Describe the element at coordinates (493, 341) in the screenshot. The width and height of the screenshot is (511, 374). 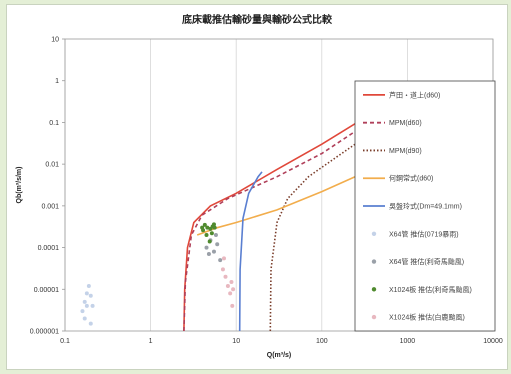
I see `x-tick-label: 10000` at that location.